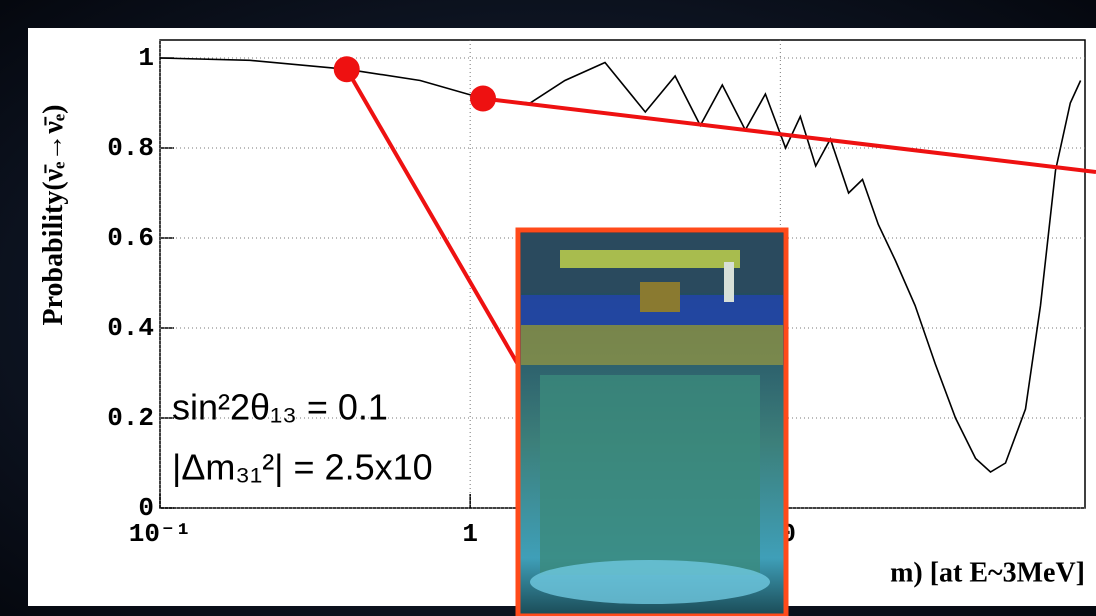  What do you see at coordinates (280, 407) in the screenshot?
I see `annotation: sin²2θ₁₃ = 0.1` at bounding box center [280, 407].